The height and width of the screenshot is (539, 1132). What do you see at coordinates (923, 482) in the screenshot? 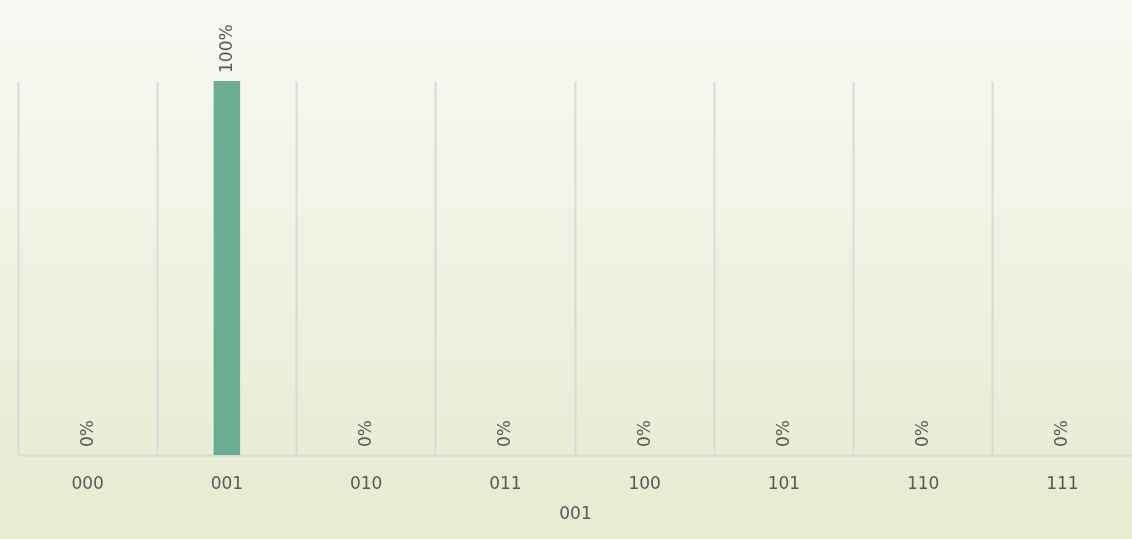
I see `x-tick-label: 110` at bounding box center [923, 482].